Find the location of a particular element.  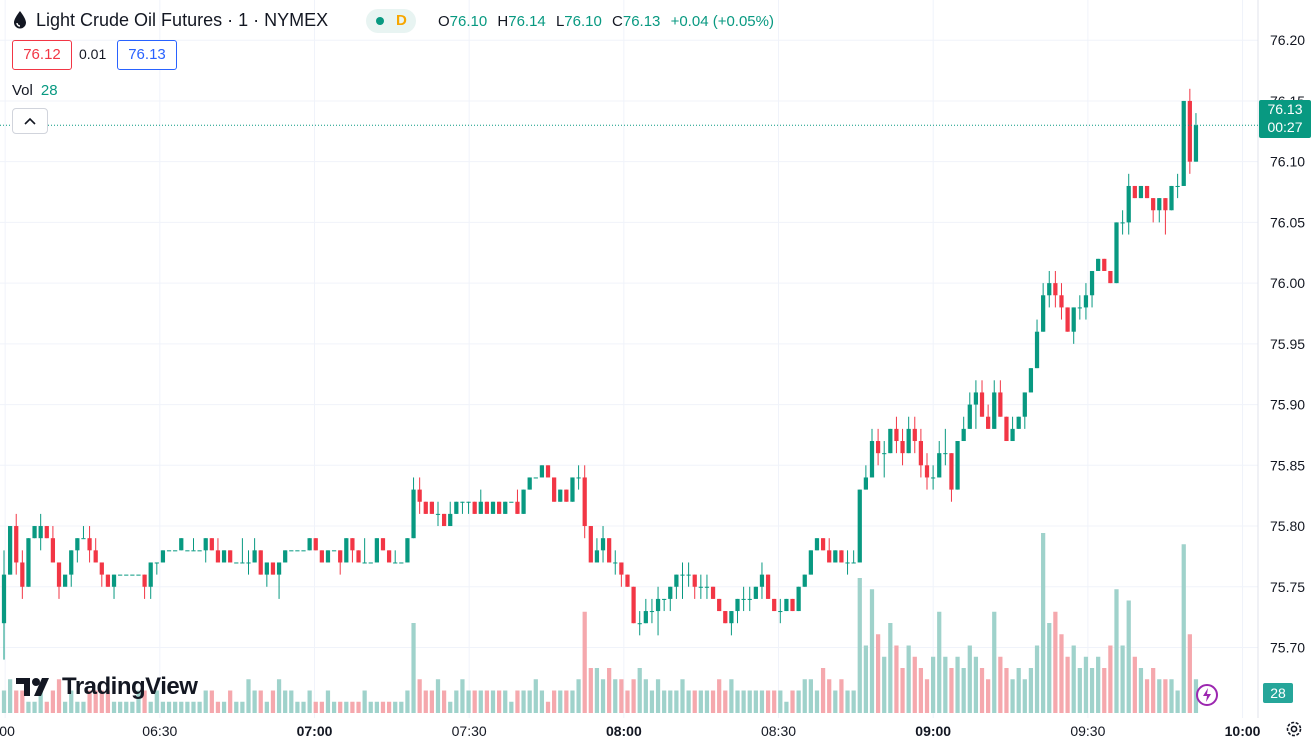

volume-value: 28 is located at coordinates (49, 90).